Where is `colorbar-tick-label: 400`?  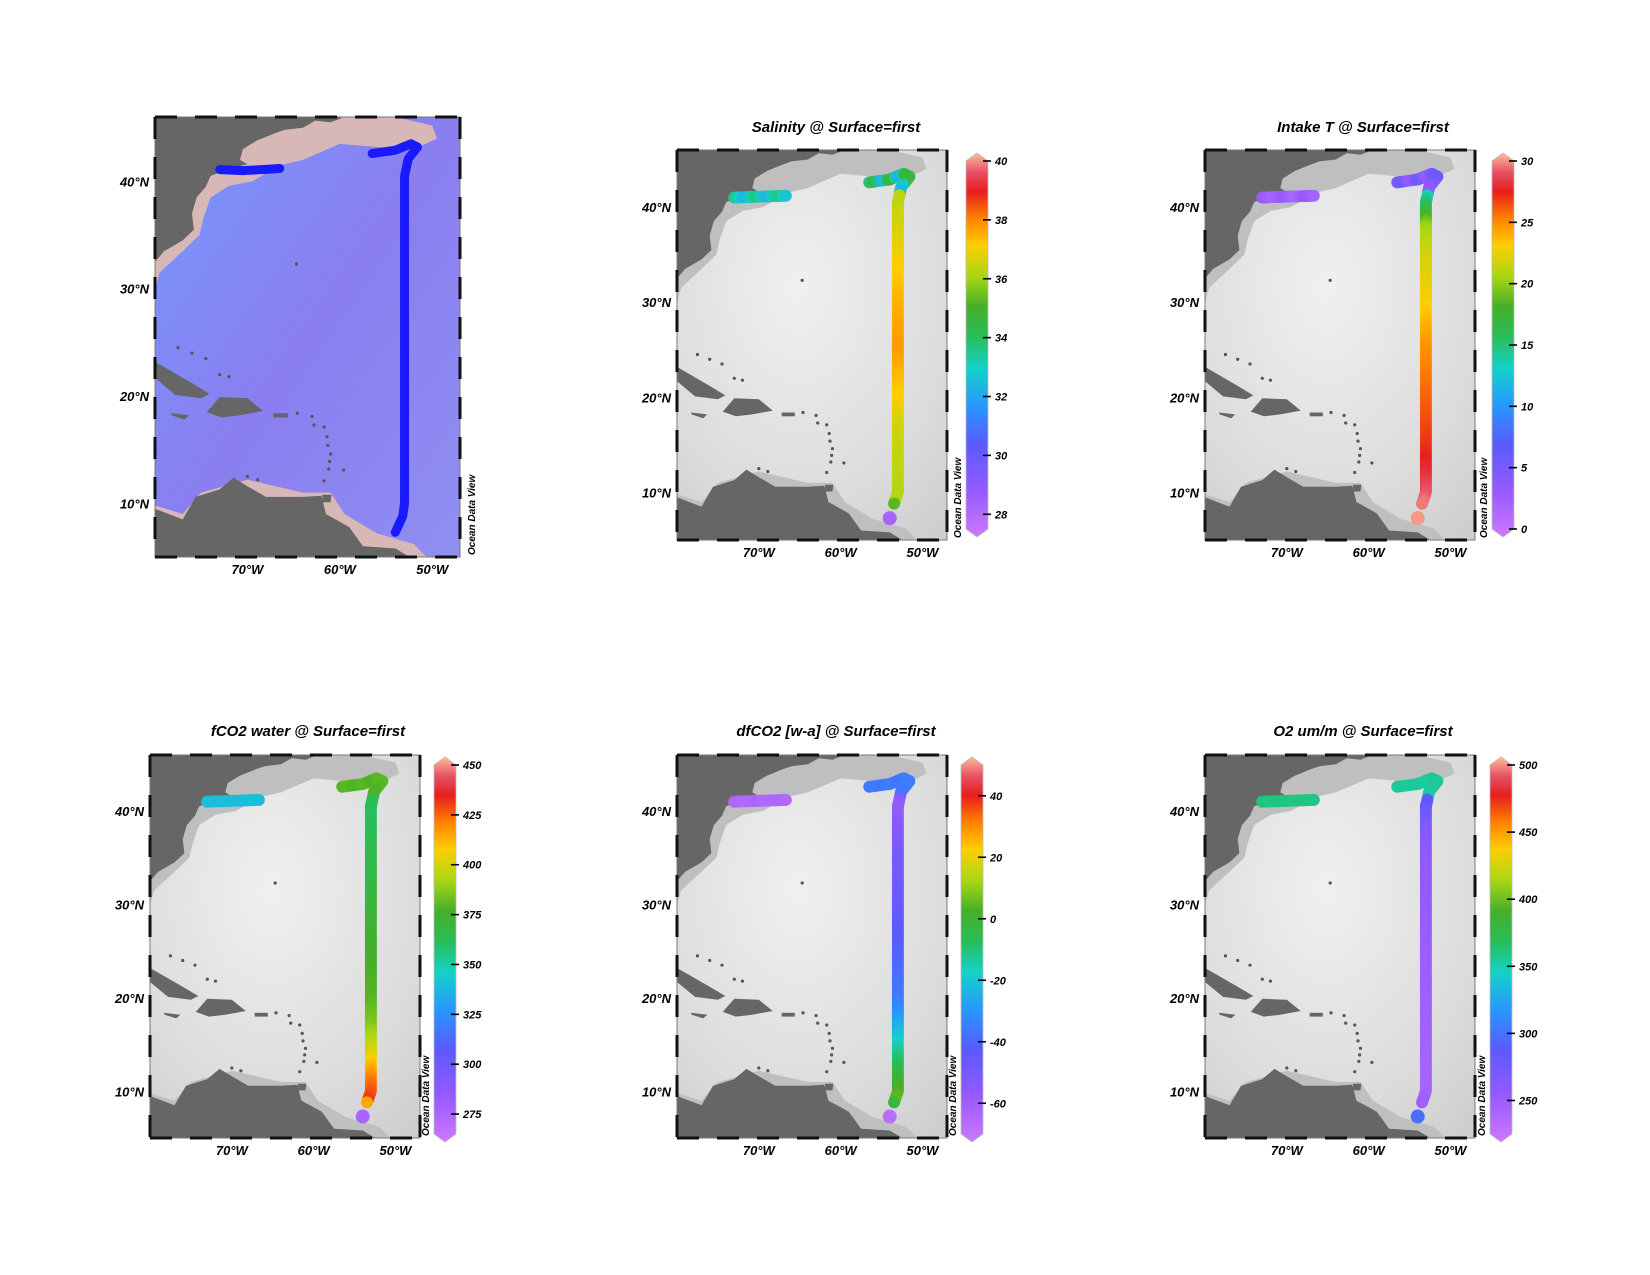 colorbar-tick-label: 400 is located at coordinates (1528, 900).